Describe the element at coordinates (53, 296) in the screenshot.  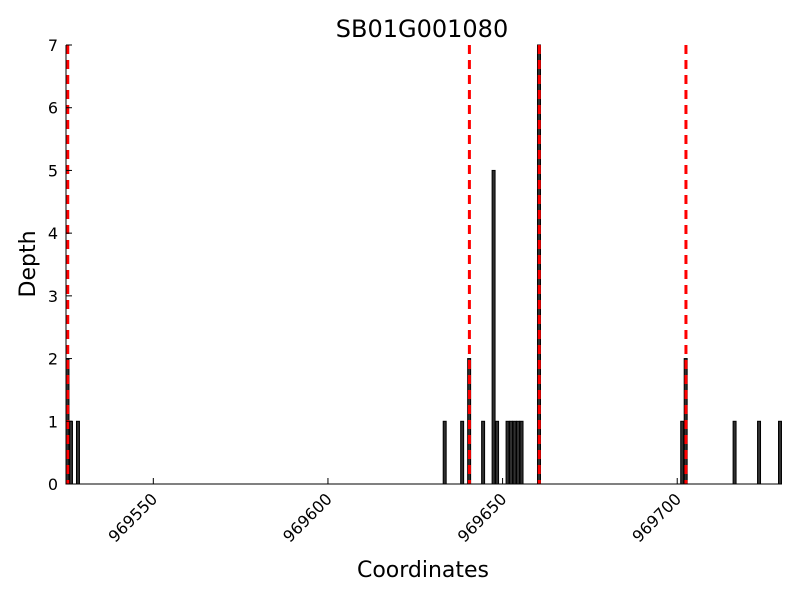
I see `y-tick-label: 3` at that location.